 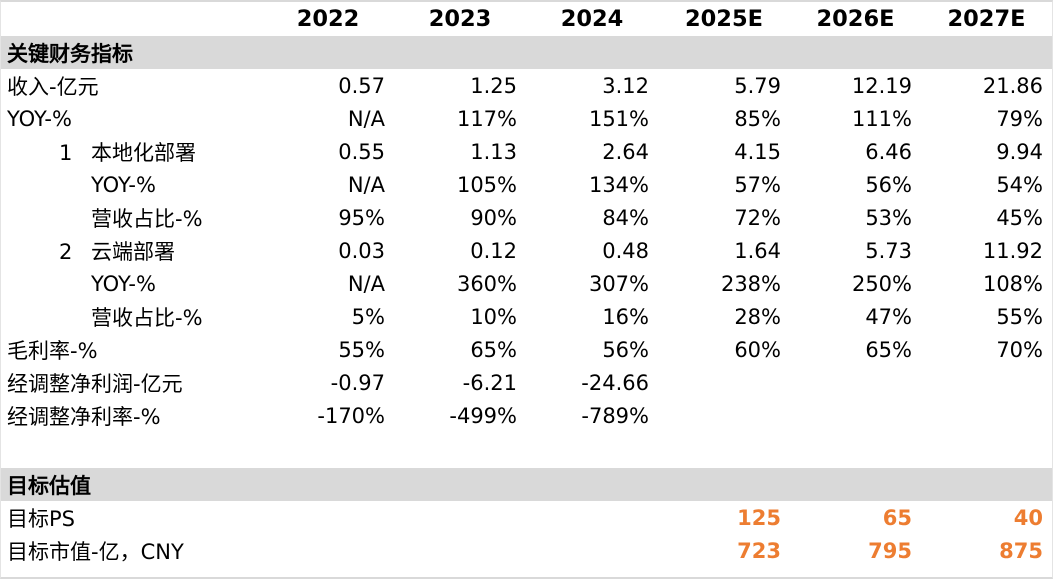 What do you see at coordinates (486, 184) in the screenshot?
I see `value-cell: 105%` at bounding box center [486, 184].